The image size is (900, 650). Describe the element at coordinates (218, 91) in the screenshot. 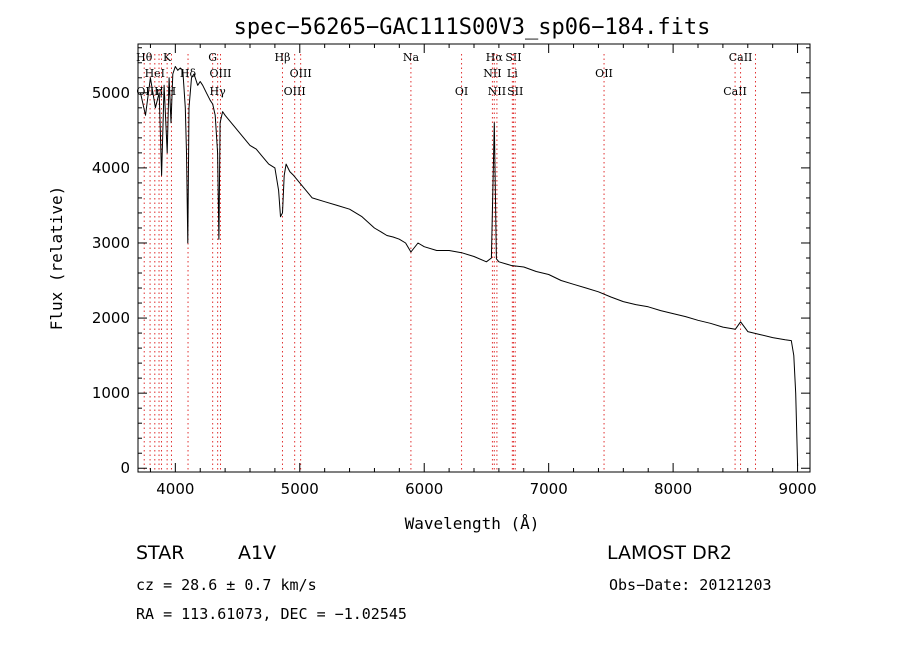

I see `line-marker-label: Hγ` at that location.